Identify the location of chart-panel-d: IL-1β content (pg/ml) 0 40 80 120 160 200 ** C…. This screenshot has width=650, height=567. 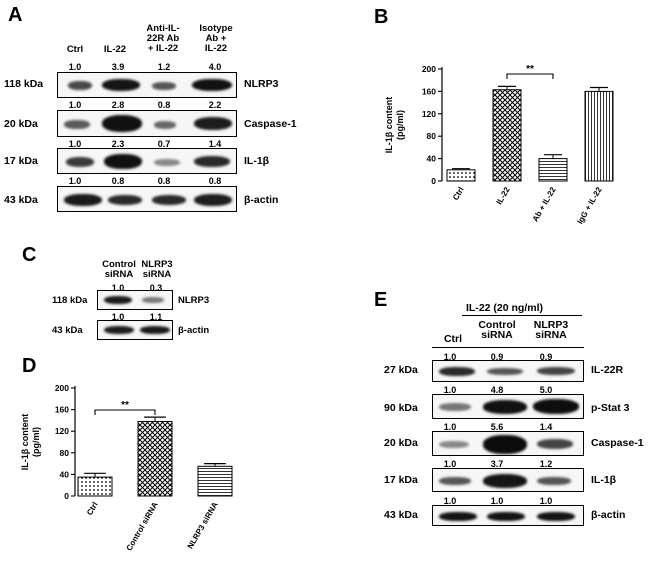
(126, 467).